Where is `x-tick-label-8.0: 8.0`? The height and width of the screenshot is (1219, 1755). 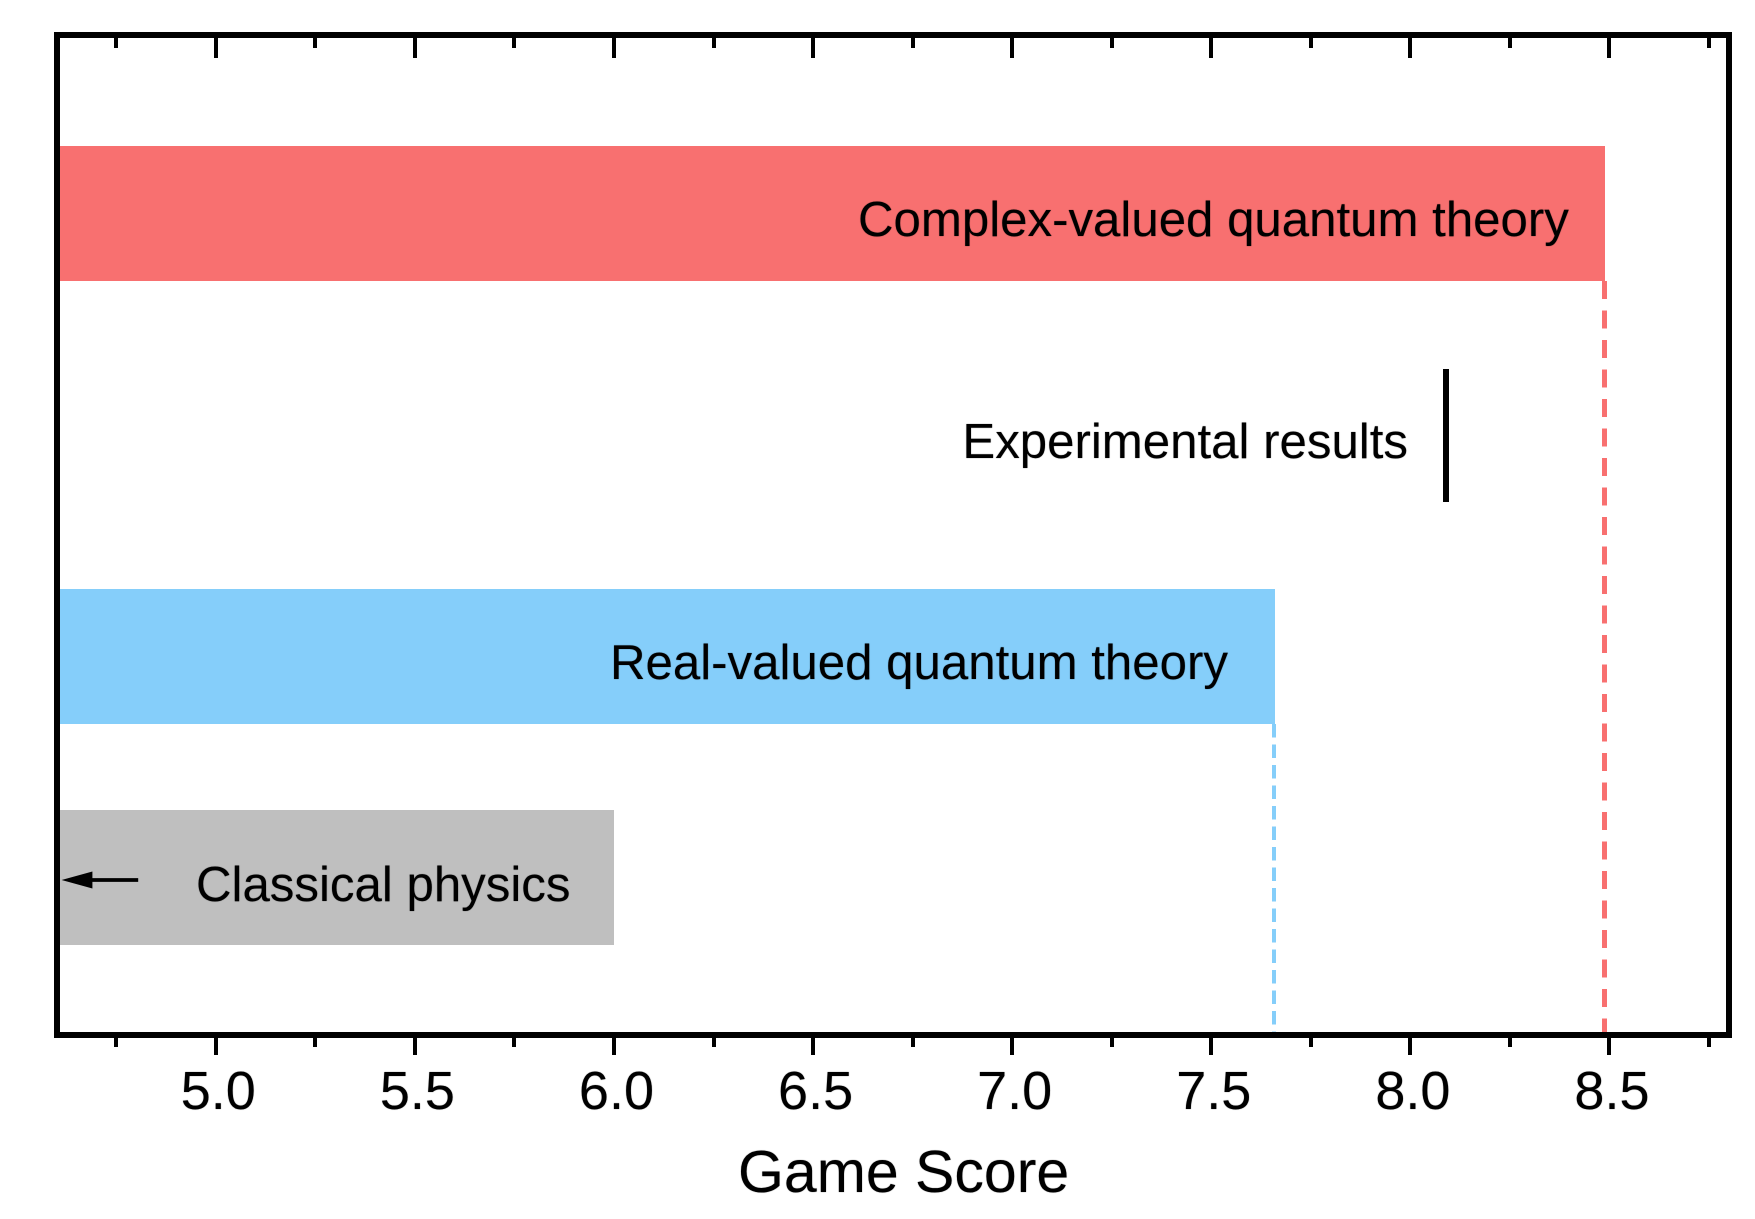
x-tick-label-8.0: 8.0 is located at coordinates (1413, 1090).